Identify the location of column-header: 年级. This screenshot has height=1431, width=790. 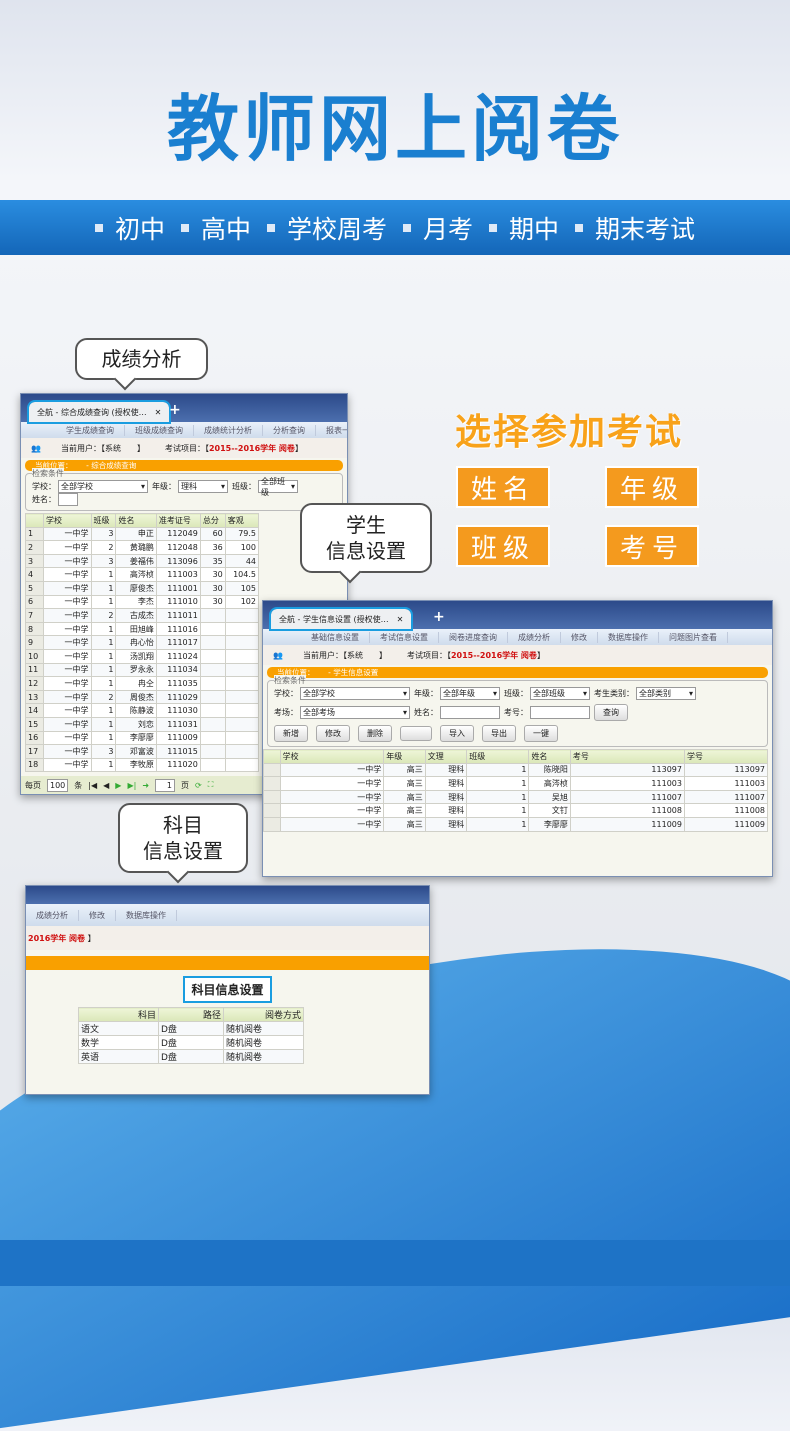
(404, 756).